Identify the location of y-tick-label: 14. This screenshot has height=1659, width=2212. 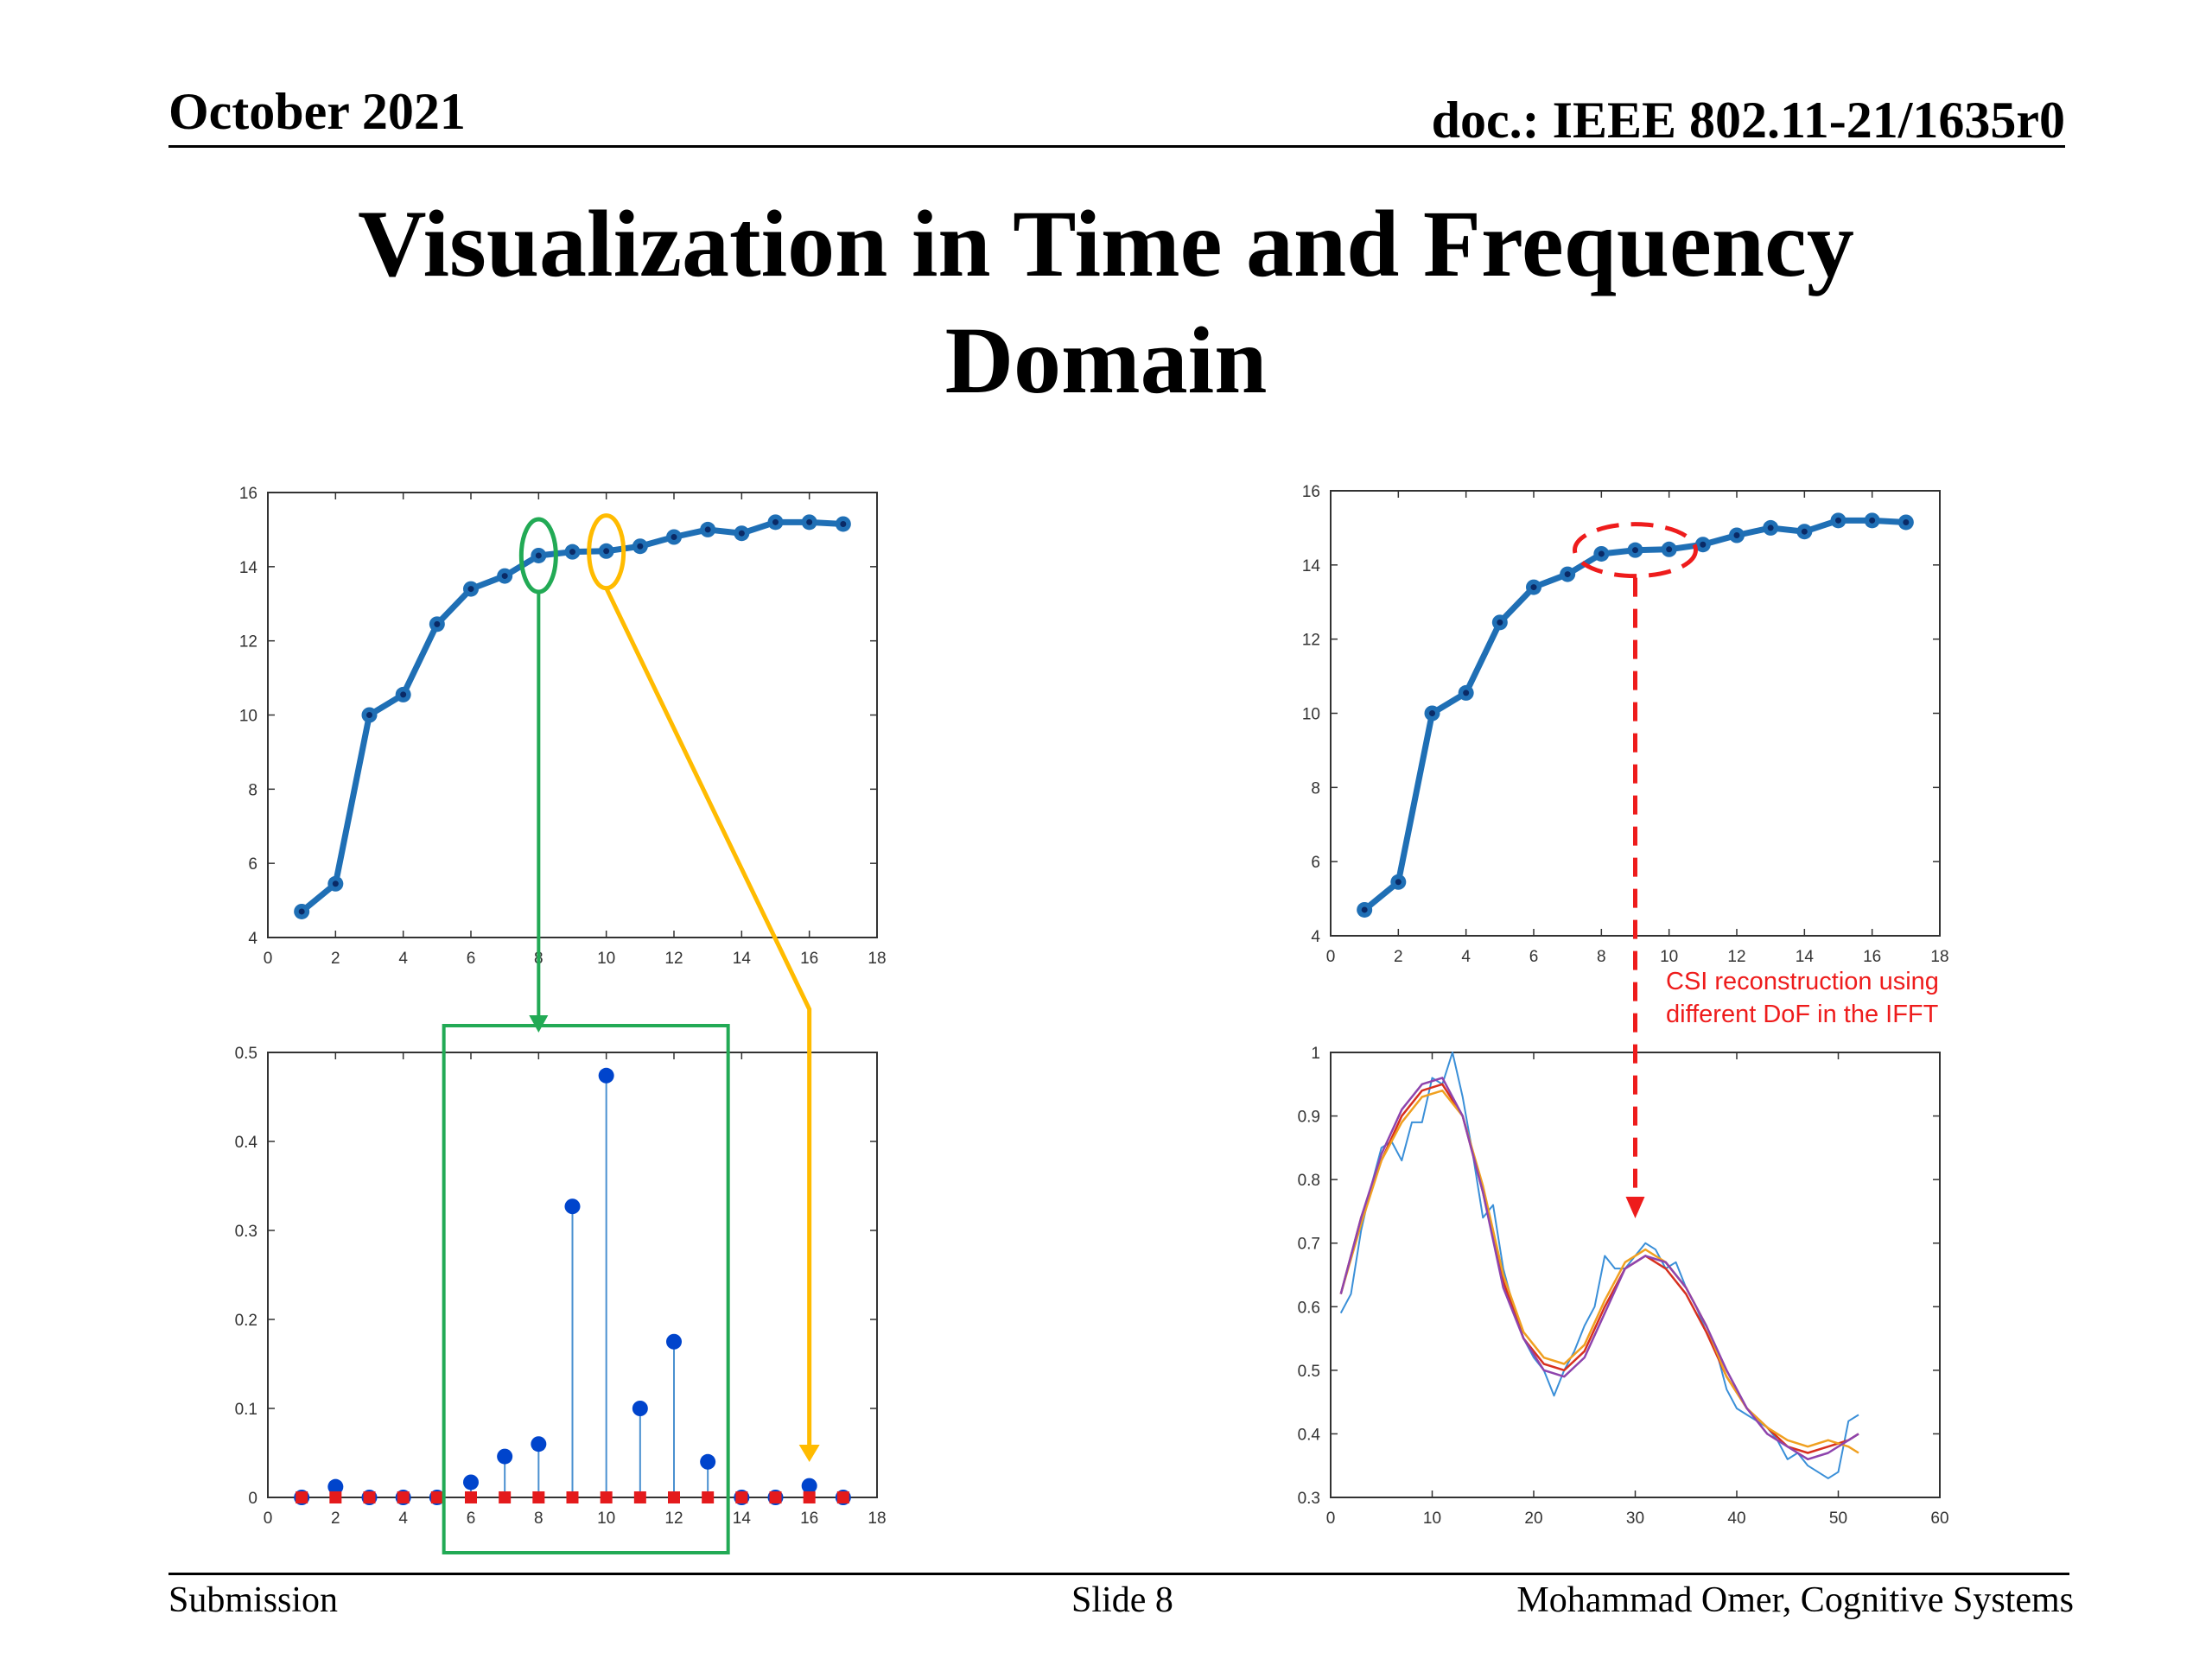
(1311, 566).